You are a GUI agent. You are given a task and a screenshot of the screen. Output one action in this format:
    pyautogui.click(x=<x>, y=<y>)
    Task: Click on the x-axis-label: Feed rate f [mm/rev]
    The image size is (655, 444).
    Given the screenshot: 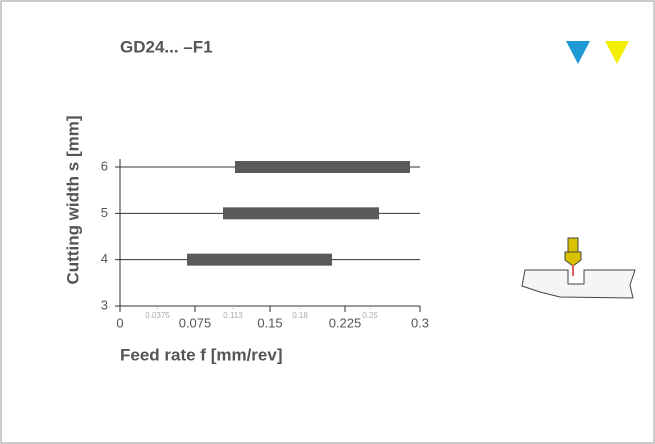 What is the action you would take?
    pyautogui.click(x=201, y=354)
    